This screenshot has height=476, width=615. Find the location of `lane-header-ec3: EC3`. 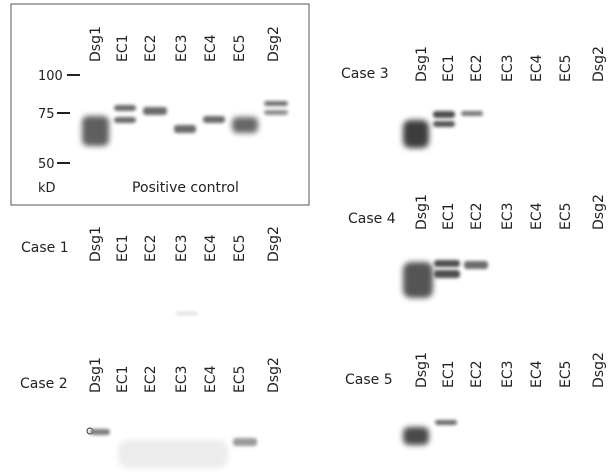

lane-header-ec3: EC3 is located at coordinates (182, 48).